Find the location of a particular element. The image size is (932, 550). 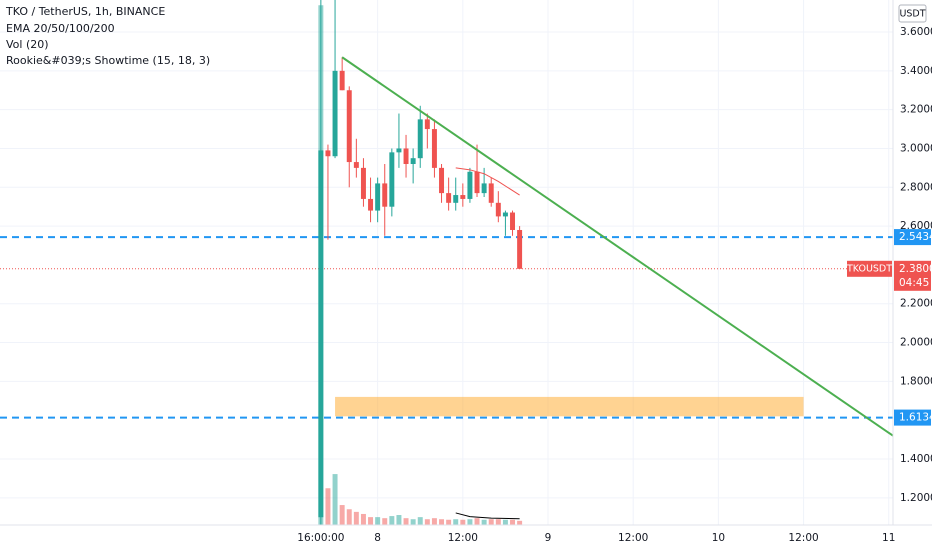

x-tick-label: 9 is located at coordinates (548, 538).